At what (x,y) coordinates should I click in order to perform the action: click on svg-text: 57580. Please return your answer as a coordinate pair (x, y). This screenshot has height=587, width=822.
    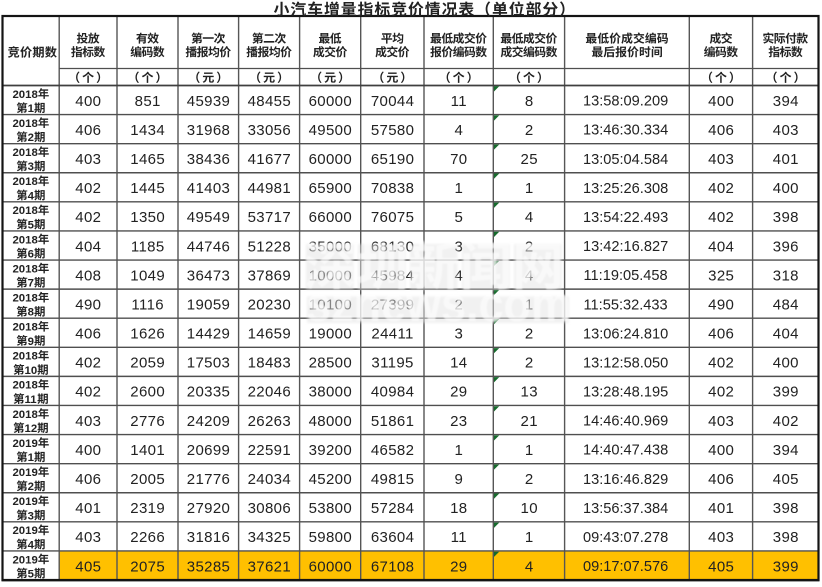
    Looking at the image, I should click on (392, 130).